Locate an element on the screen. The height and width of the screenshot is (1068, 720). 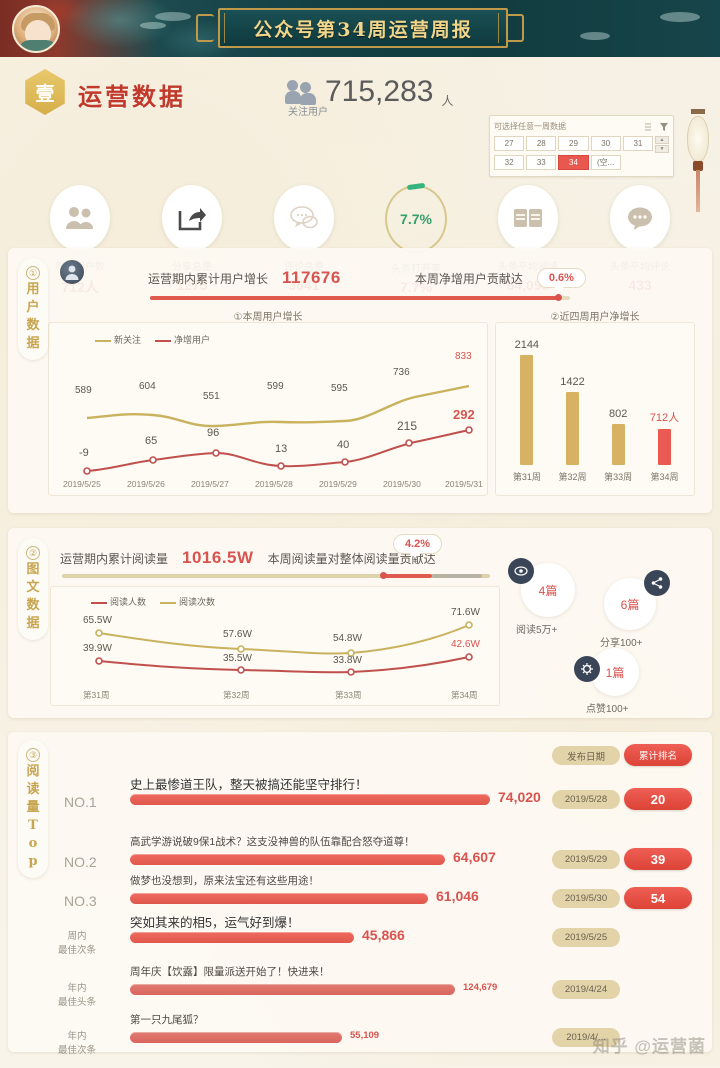
line-point-label: 589 is located at coordinates (83, 390).